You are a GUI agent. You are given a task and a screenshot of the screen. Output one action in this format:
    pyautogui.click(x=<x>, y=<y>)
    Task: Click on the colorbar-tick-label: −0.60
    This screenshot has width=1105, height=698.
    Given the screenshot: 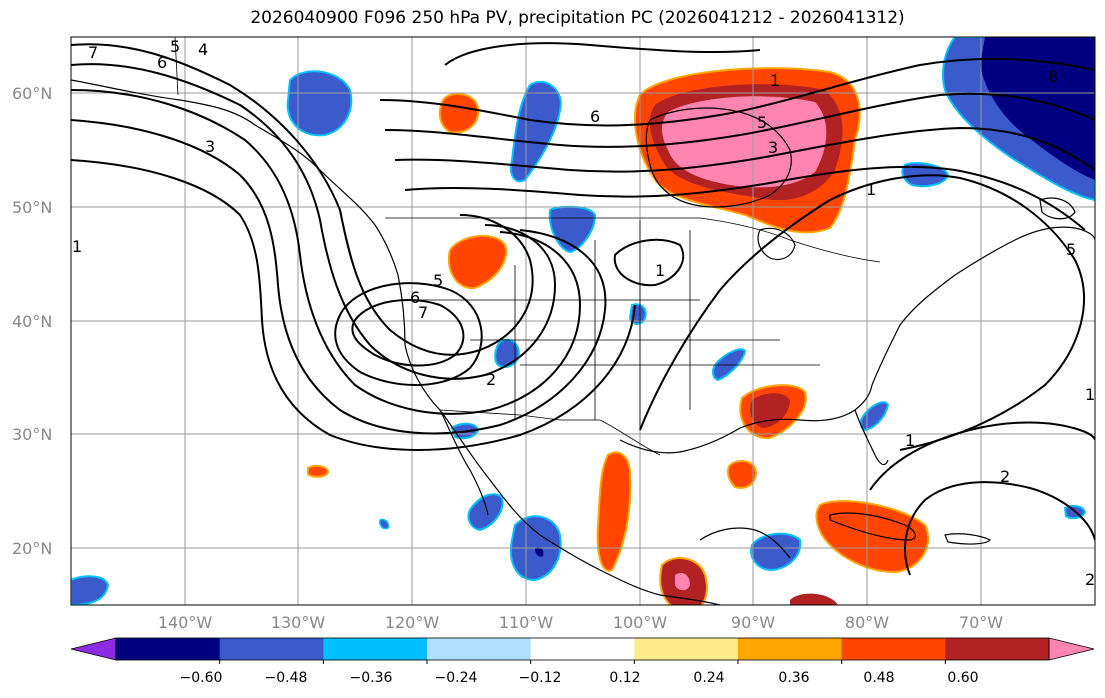 What is the action you would take?
    pyautogui.click(x=201, y=678)
    